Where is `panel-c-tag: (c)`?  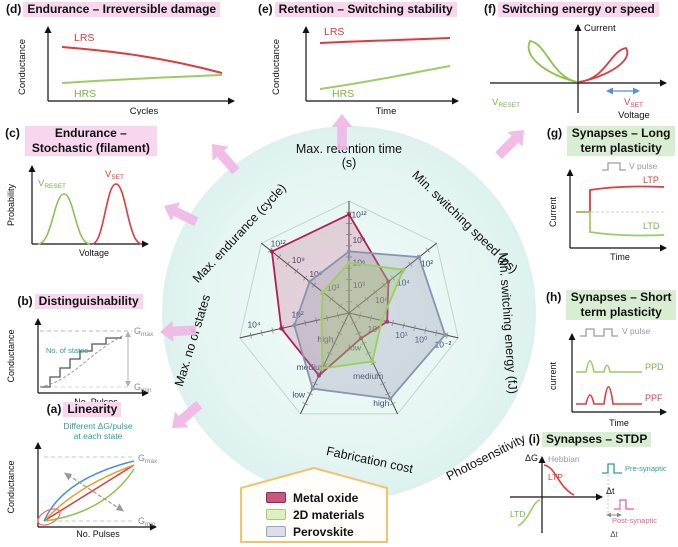 panel-c-tag: (c) is located at coordinates (12, 133).